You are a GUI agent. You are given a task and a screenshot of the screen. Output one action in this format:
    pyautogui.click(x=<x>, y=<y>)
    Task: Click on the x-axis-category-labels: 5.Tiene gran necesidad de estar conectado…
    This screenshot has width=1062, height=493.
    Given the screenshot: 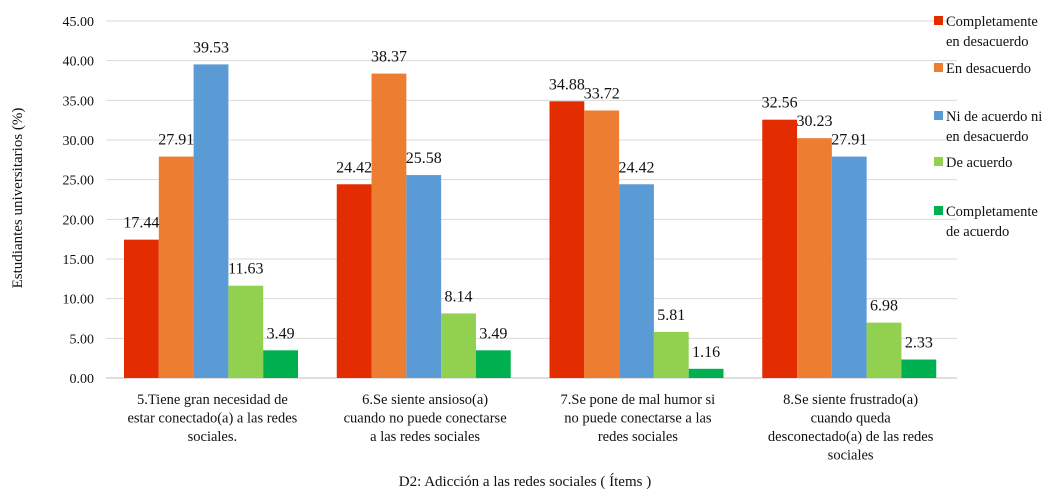 What is the action you would take?
    pyautogui.click(x=530, y=428)
    